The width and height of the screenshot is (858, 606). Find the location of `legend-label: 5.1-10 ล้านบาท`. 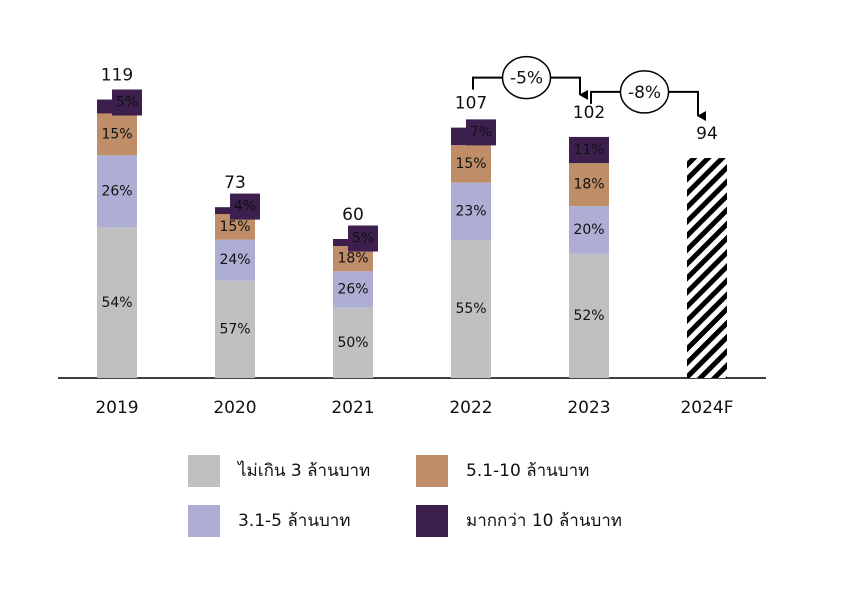

legend-label: 5.1-10 ล้านบาท is located at coordinates (527, 471).